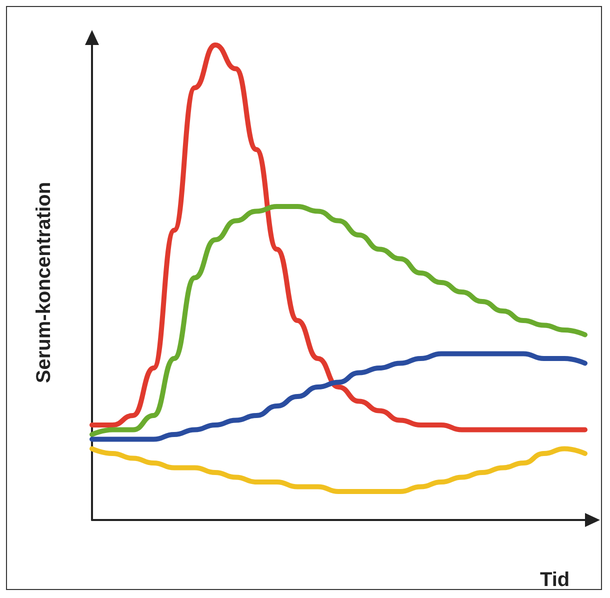 The height and width of the screenshot is (598, 610). What do you see at coordinates (44, 283) in the screenshot?
I see `y-axis-title: Serum-koncentration` at bounding box center [44, 283].